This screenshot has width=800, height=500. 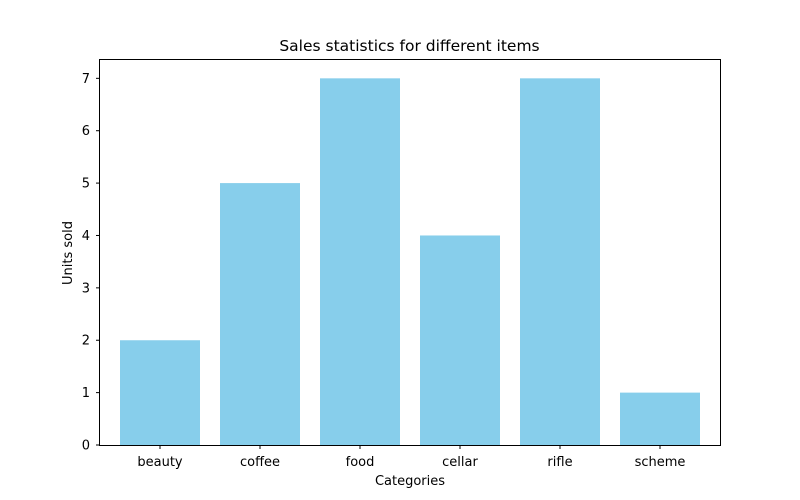 What do you see at coordinates (660, 418) in the screenshot?
I see `bar-scheme` at bounding box center [660, 418].